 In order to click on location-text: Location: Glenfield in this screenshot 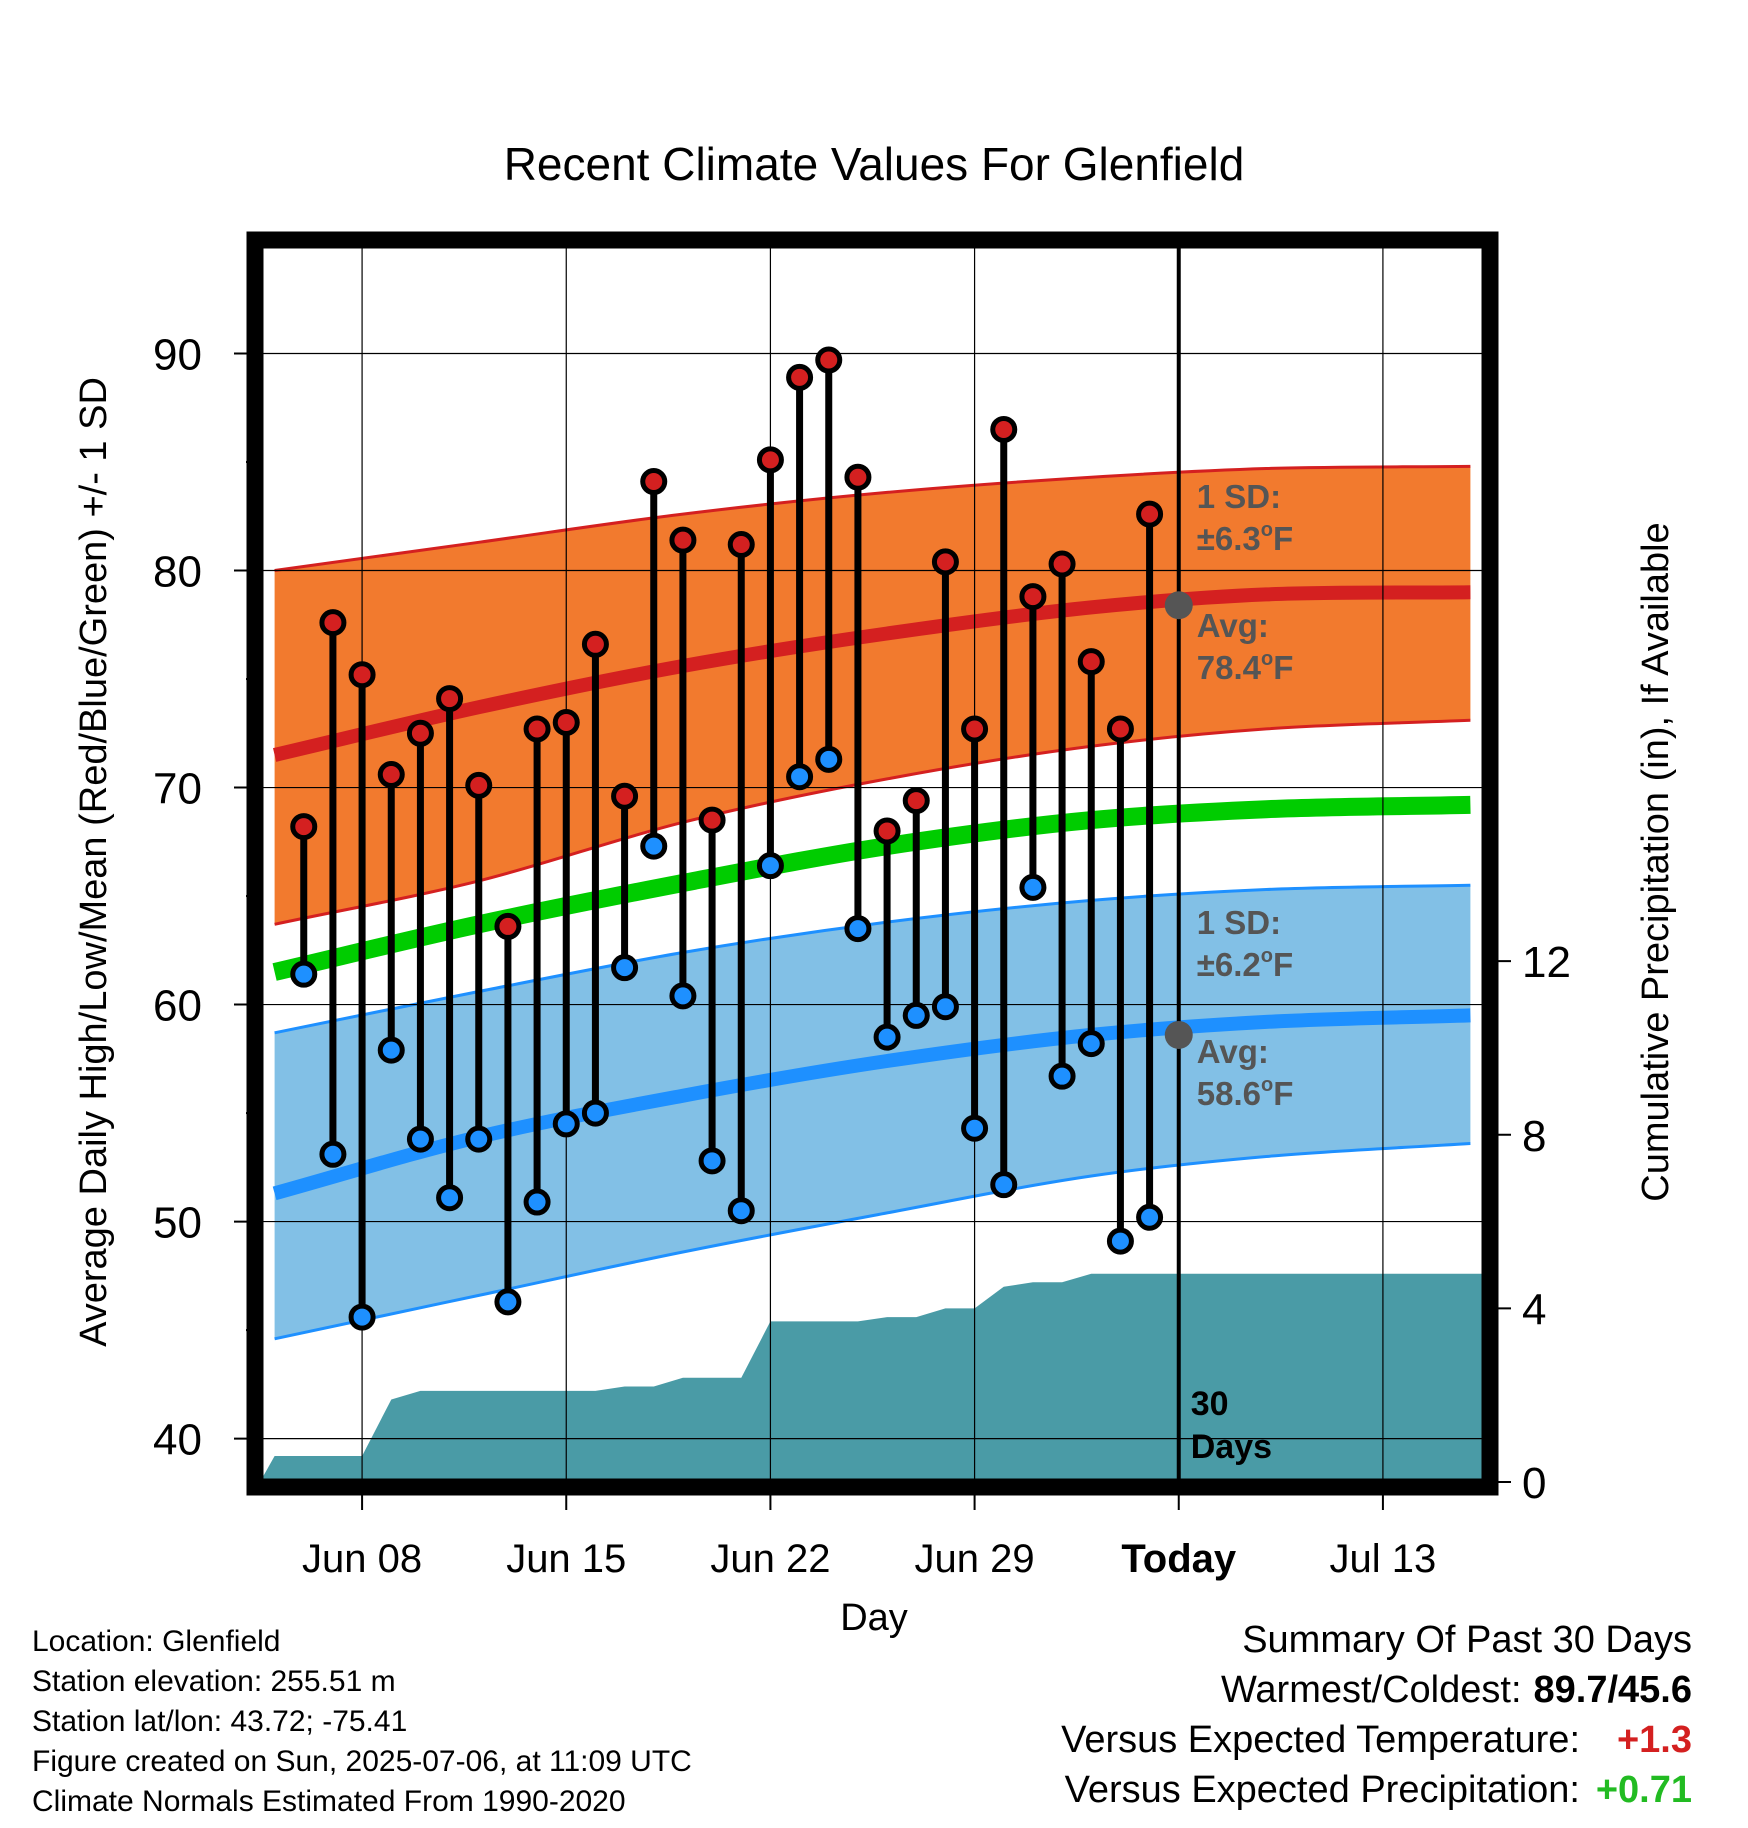, I will do `click(156, 1641)`.